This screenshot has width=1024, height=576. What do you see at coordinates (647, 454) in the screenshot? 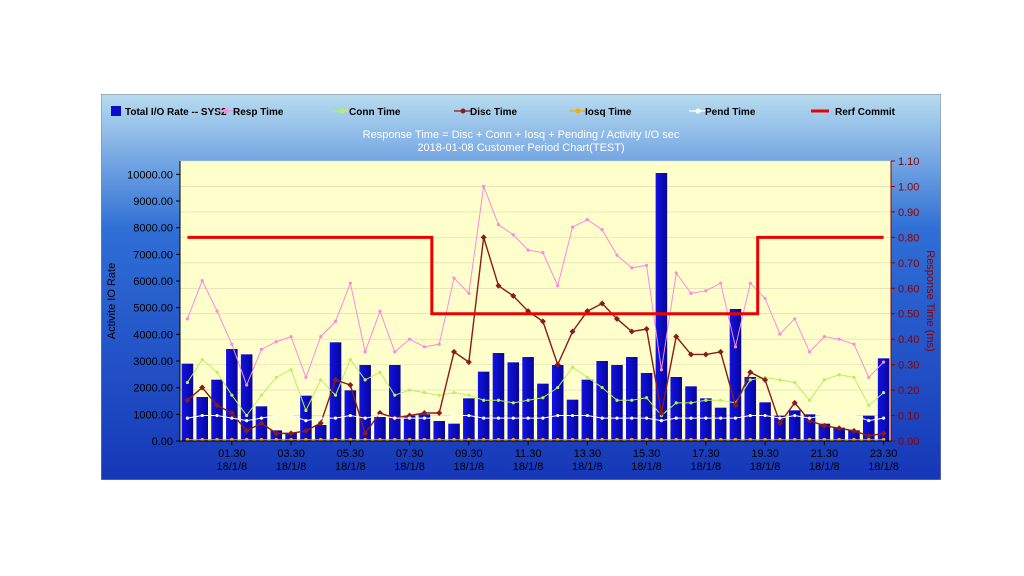
I see `x-tick-label: 15.30` at bounding box center [647, 454].